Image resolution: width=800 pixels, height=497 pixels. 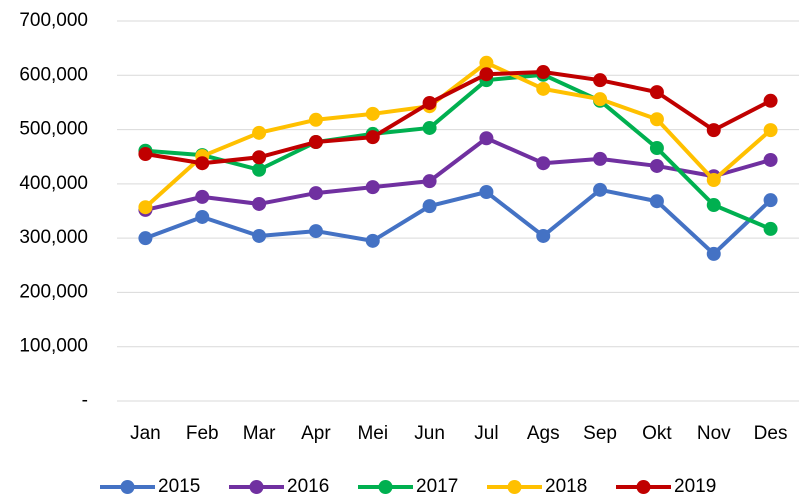 What do you see at coordinates (316, 433) in the screenshot?
I see `x-tick-label: Apr` at bounding box center [316, 433].